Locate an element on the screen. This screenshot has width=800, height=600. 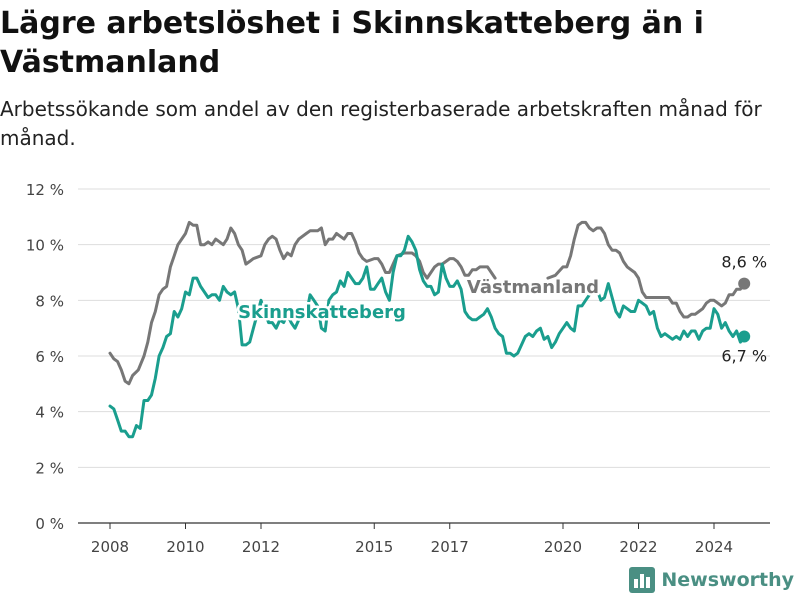
y-tick-label: 6 % is located at coordinates (49, 357).